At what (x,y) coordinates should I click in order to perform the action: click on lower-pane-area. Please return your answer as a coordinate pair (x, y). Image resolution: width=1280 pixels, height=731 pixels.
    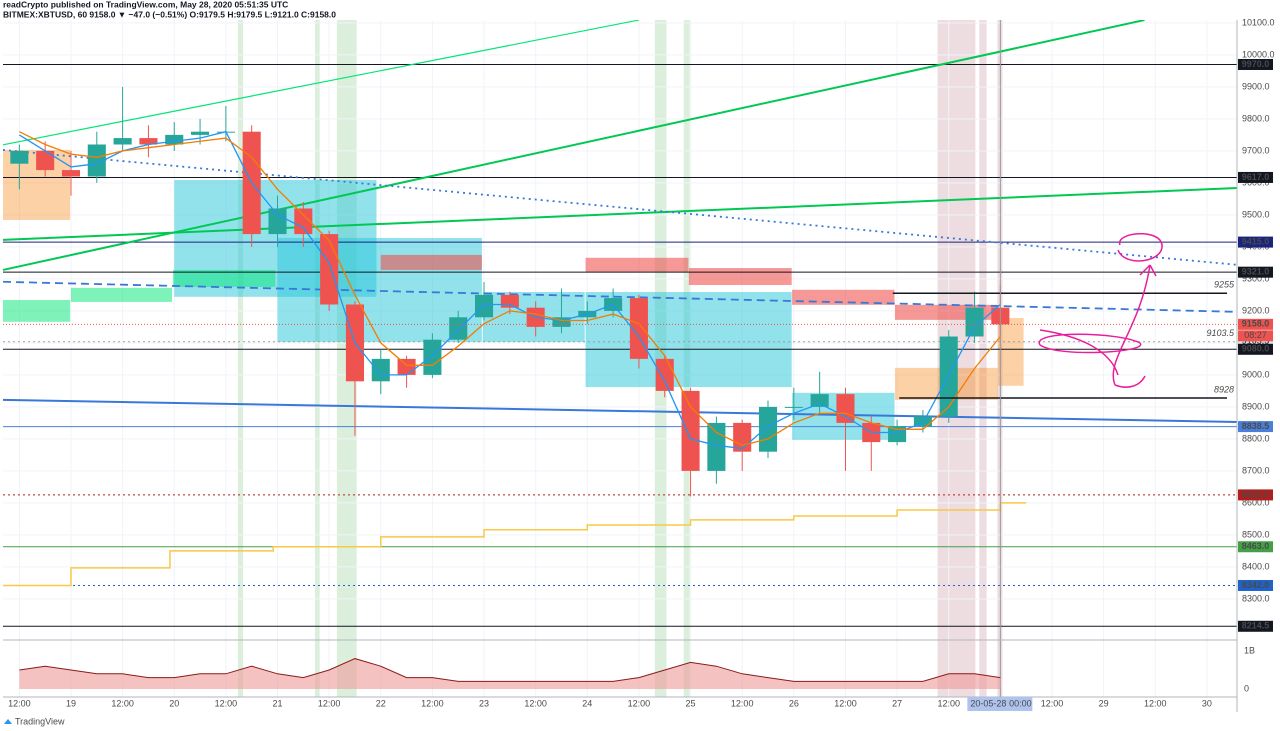
    Looking at the image, I should click on (510, 674).